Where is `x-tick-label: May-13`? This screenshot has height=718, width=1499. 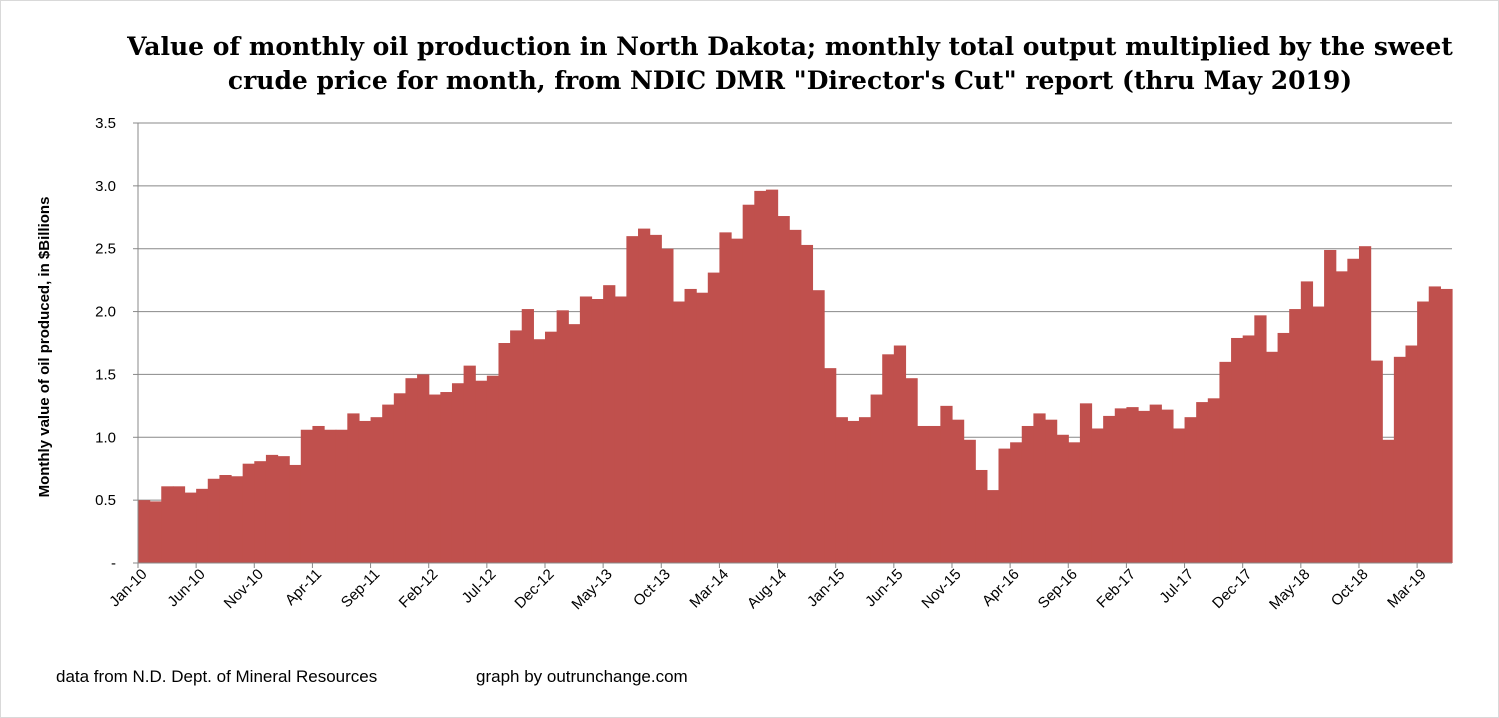
x-tick-label: May-13 is located at coordinates (591, 589).